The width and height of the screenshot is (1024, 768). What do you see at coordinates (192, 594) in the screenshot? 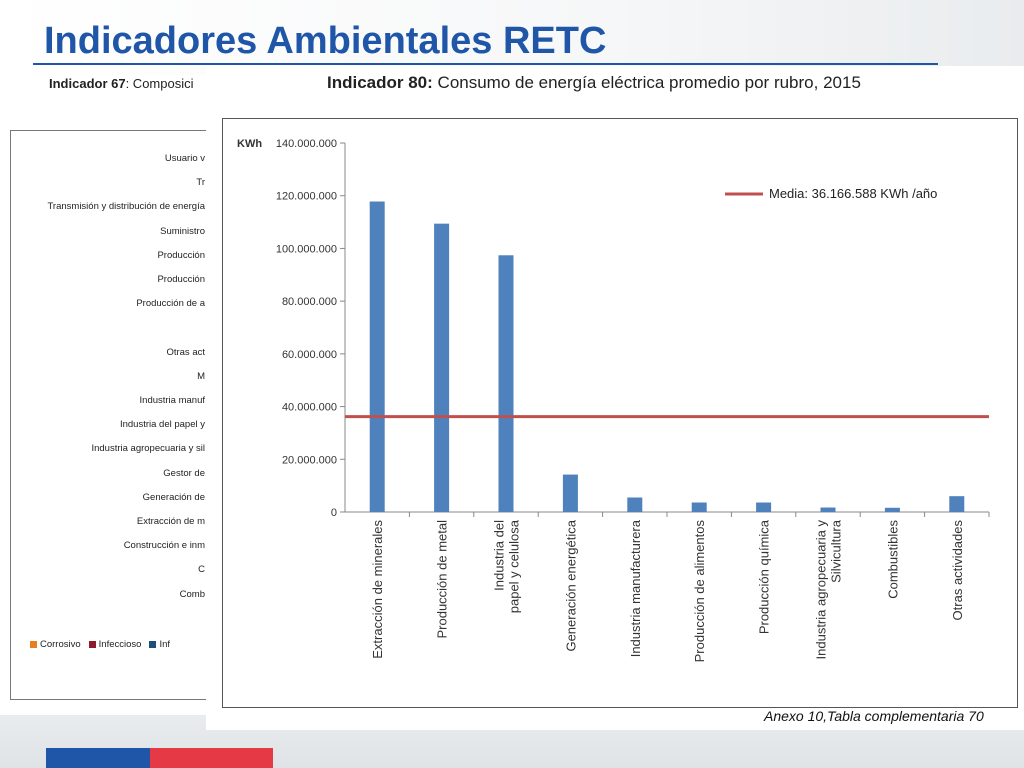
I see `indicator67-row-label: Comb` at bounding box center [192, 594].